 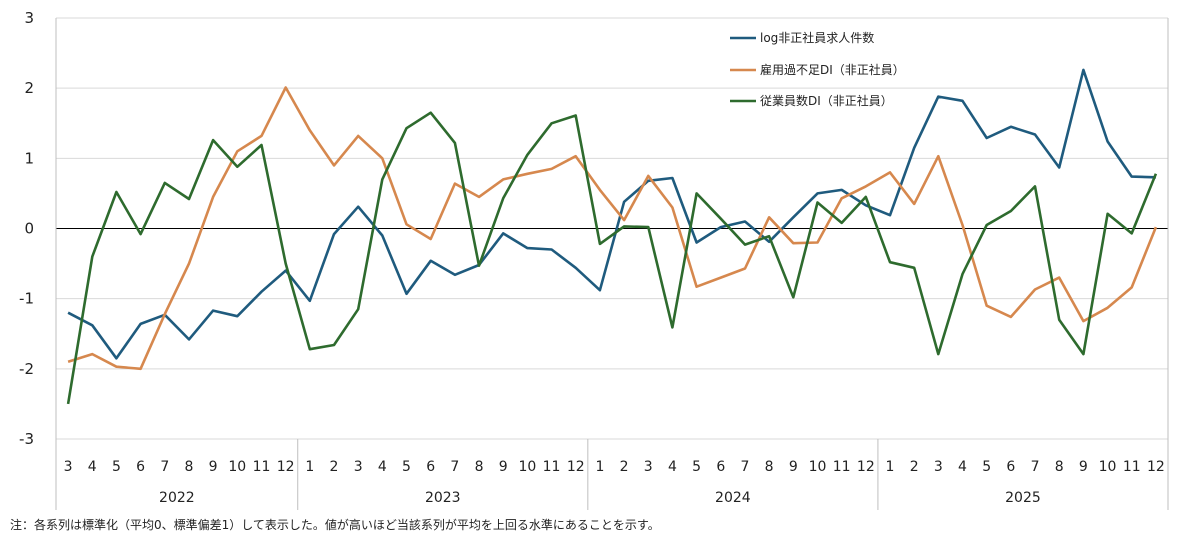 What do you see at coordinates (177, 498) in the screenshot?
I see `year-label: 2022` at bounding box center [177, 498].